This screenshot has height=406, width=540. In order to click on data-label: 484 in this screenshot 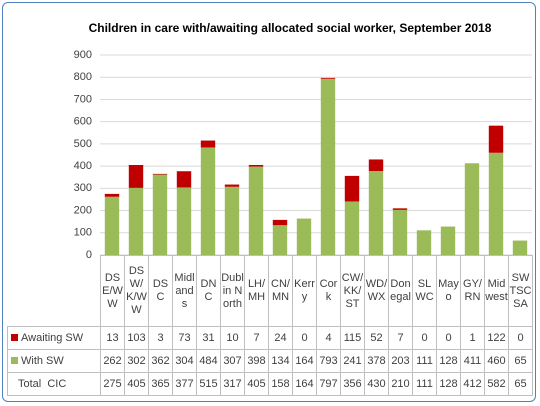, I will do `click(208, 361)`.